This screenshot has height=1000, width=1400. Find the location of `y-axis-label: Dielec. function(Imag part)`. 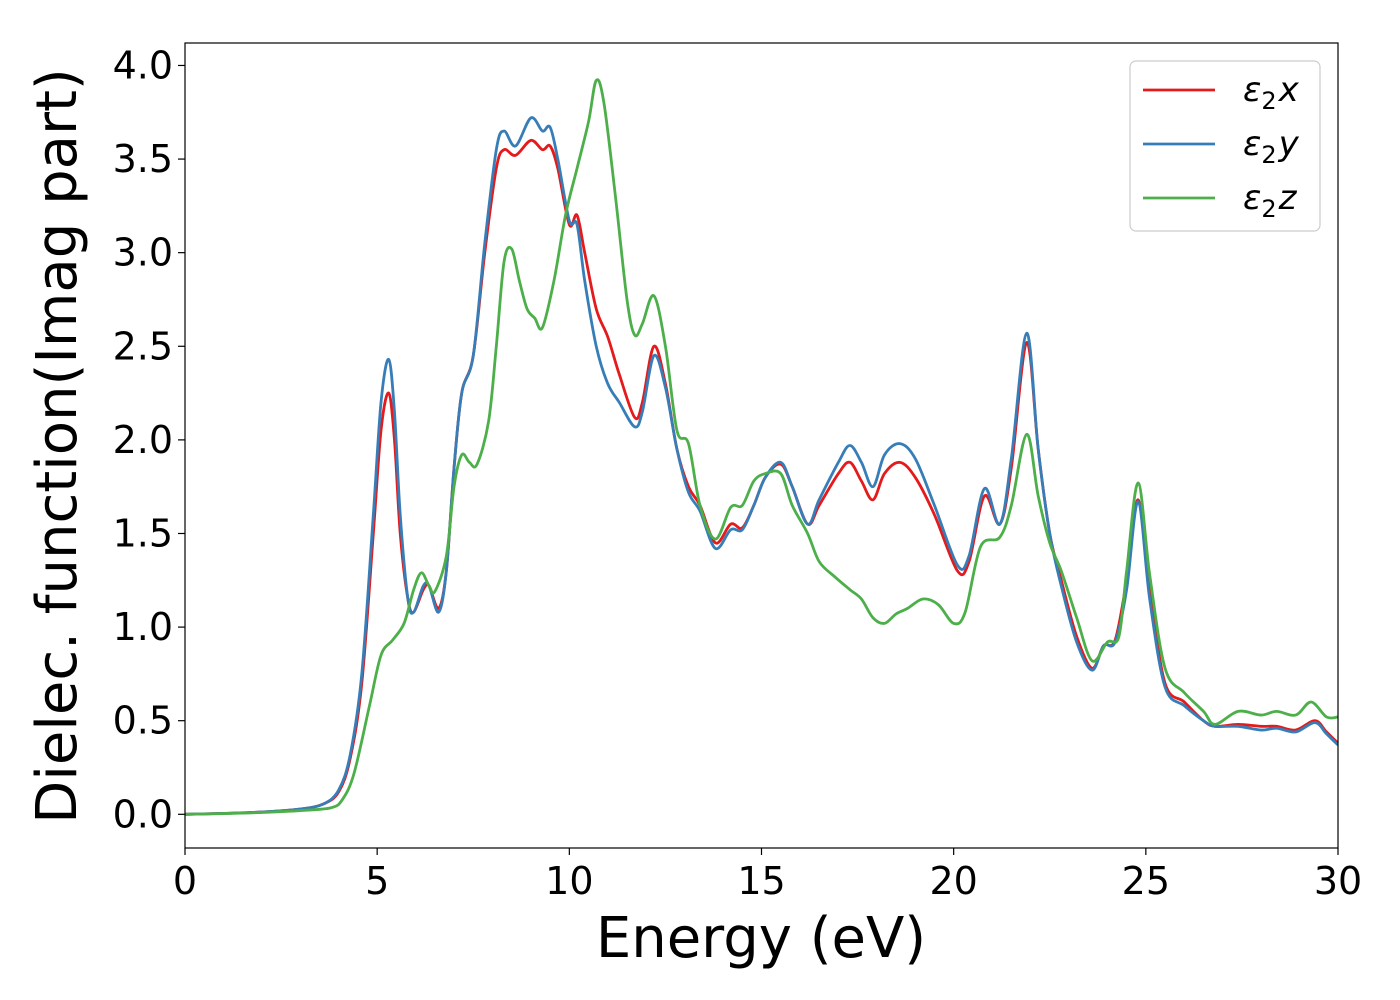

y-axis-label: Dielec. function(Imag part) is located at coordinates (57, 446).